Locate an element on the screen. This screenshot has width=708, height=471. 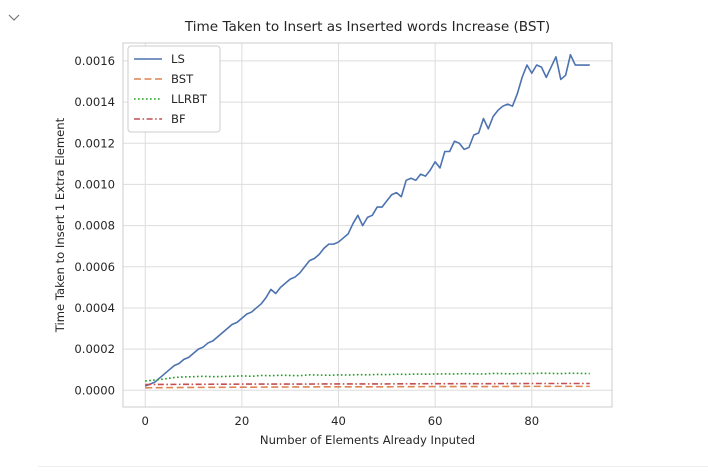
y-tick-label: 0.0008 is located at coordinates (94, 226).